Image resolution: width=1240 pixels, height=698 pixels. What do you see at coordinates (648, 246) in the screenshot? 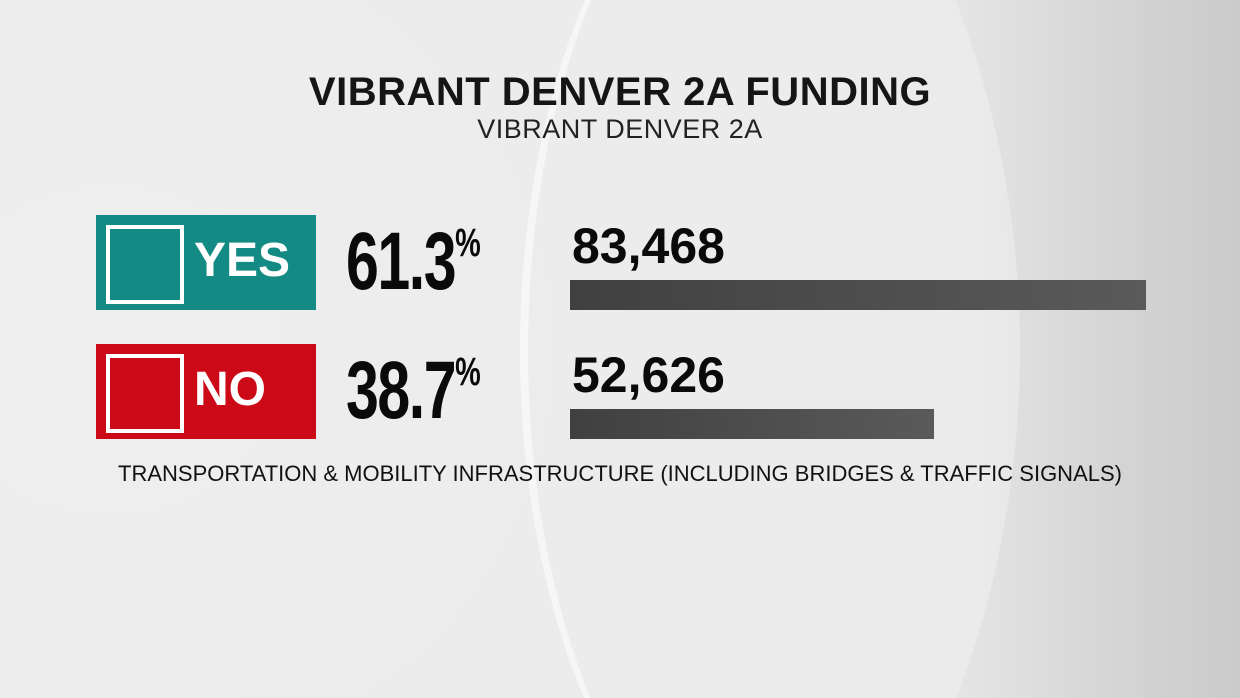
I see `yes-votes: 83,468` at bounding box center [648, 246].